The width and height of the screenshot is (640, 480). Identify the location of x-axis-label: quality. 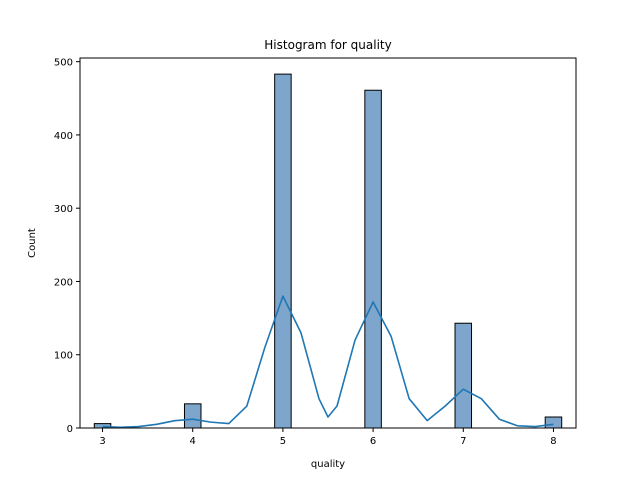
(328, 464).